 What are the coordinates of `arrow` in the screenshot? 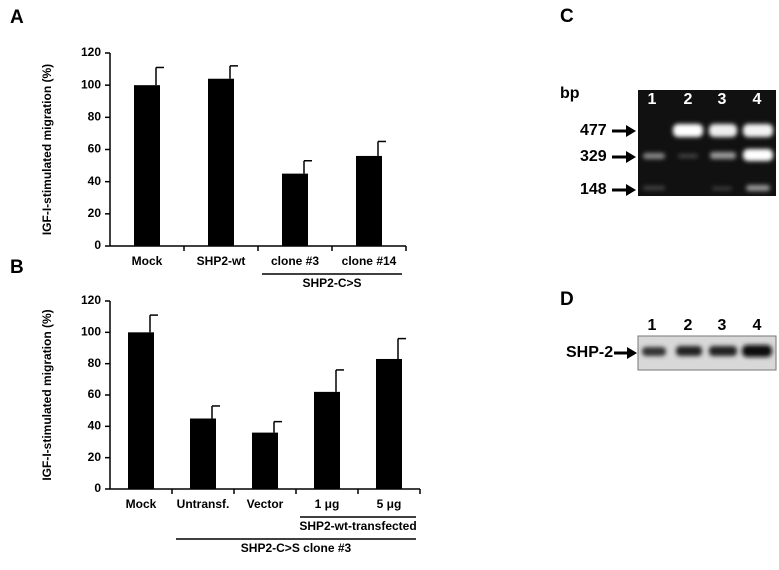 It's located at (625, 353).